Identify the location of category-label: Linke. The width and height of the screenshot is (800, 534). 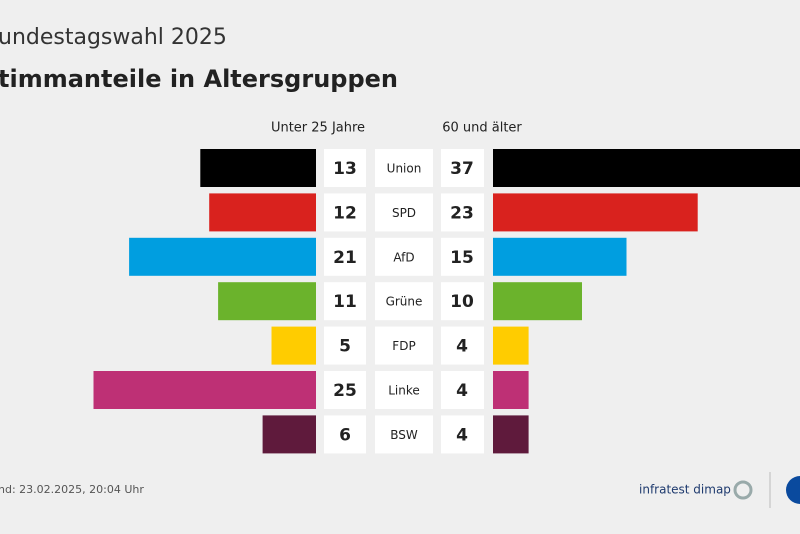
(404, 391).